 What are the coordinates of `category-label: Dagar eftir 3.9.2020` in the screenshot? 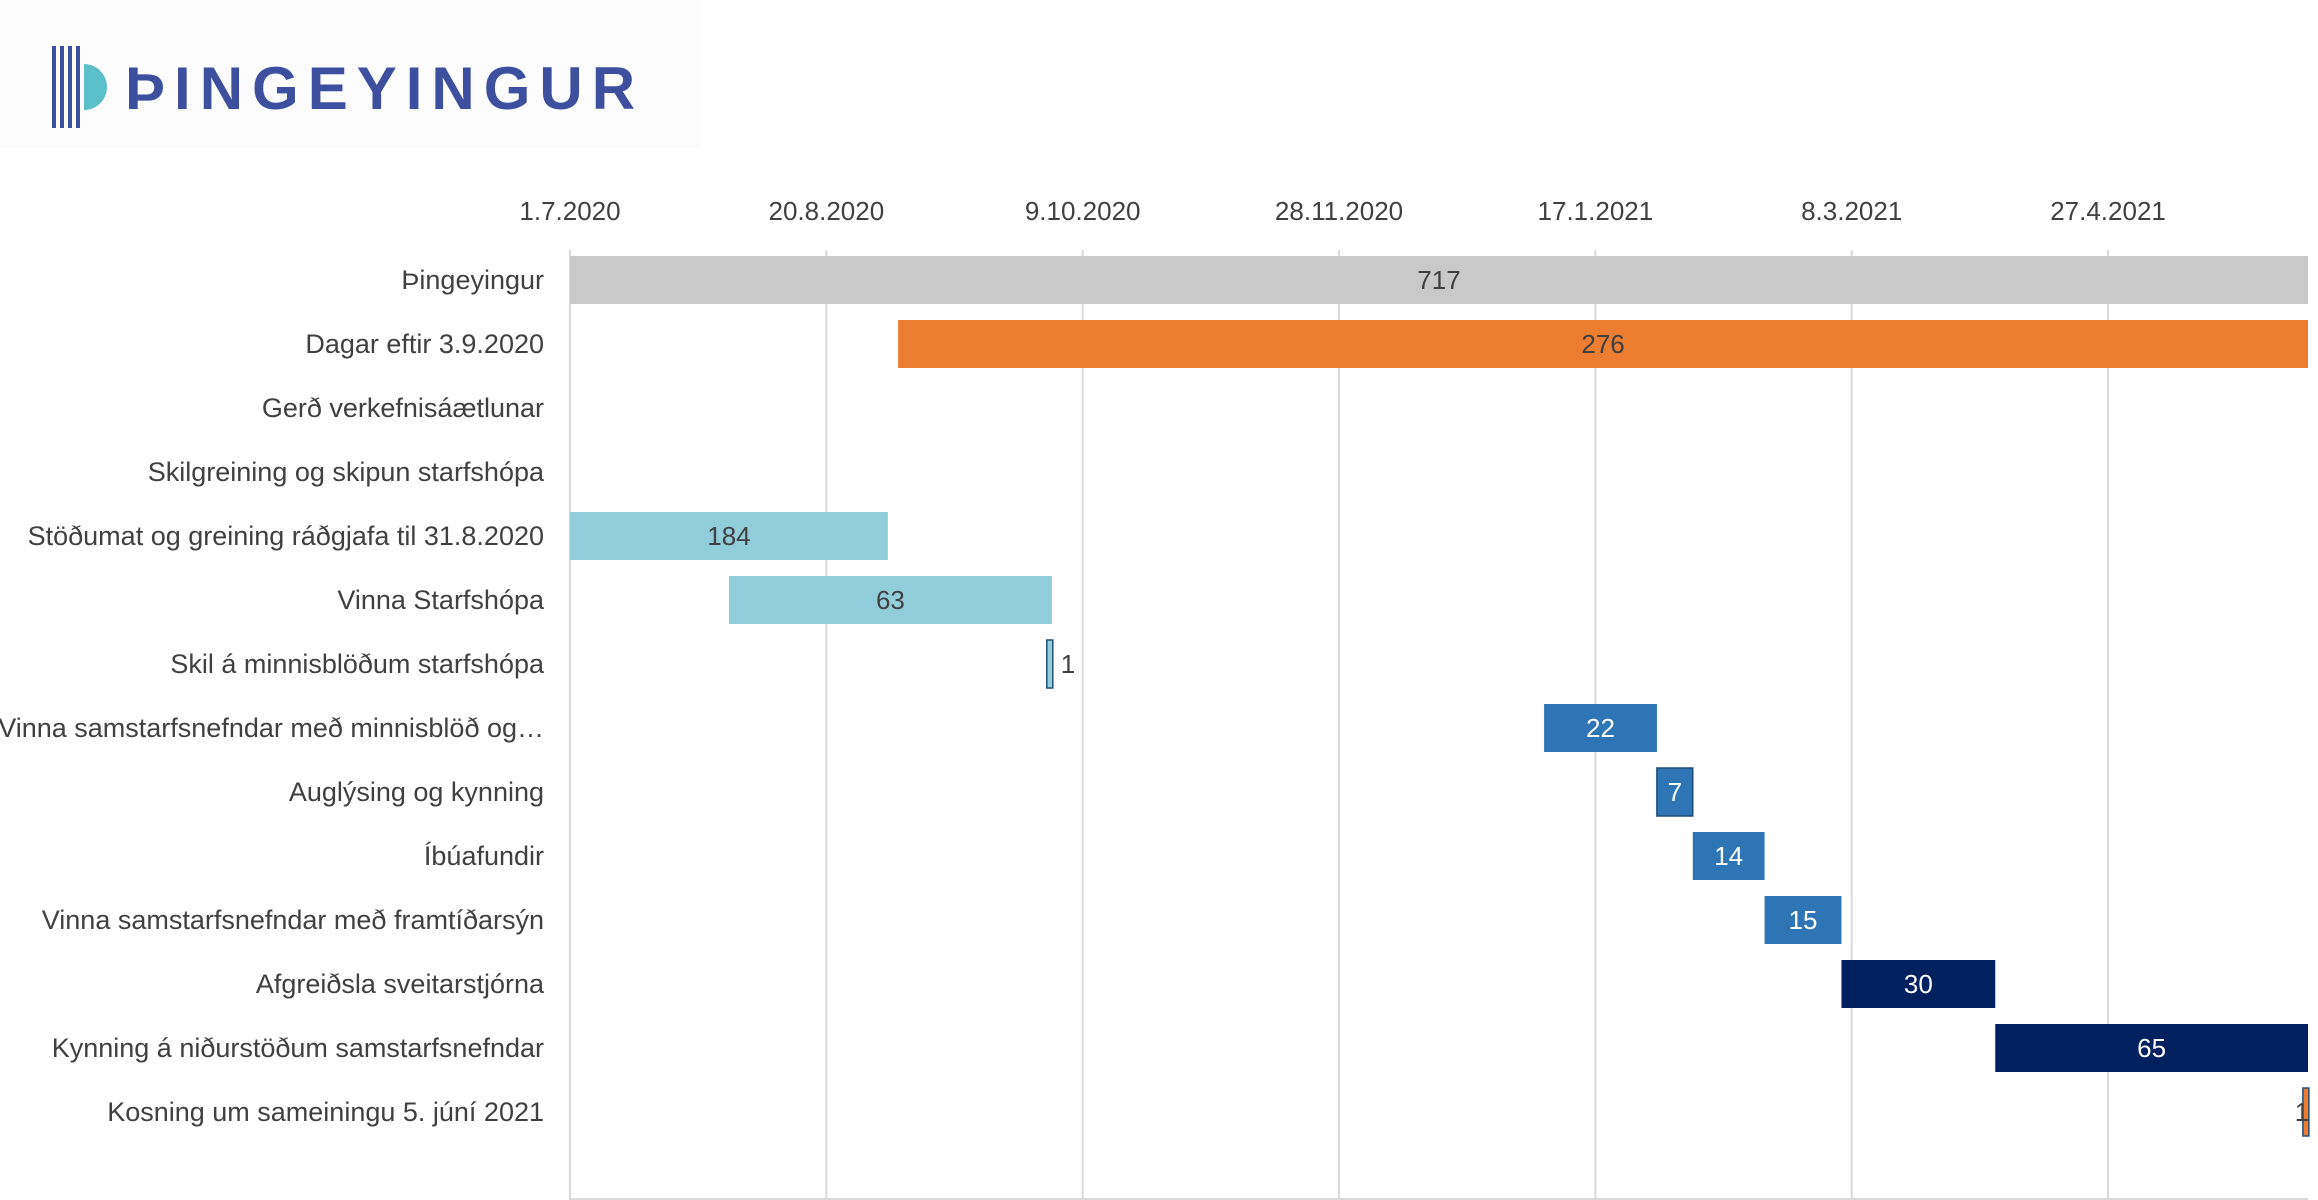 It's located at (424, 344).